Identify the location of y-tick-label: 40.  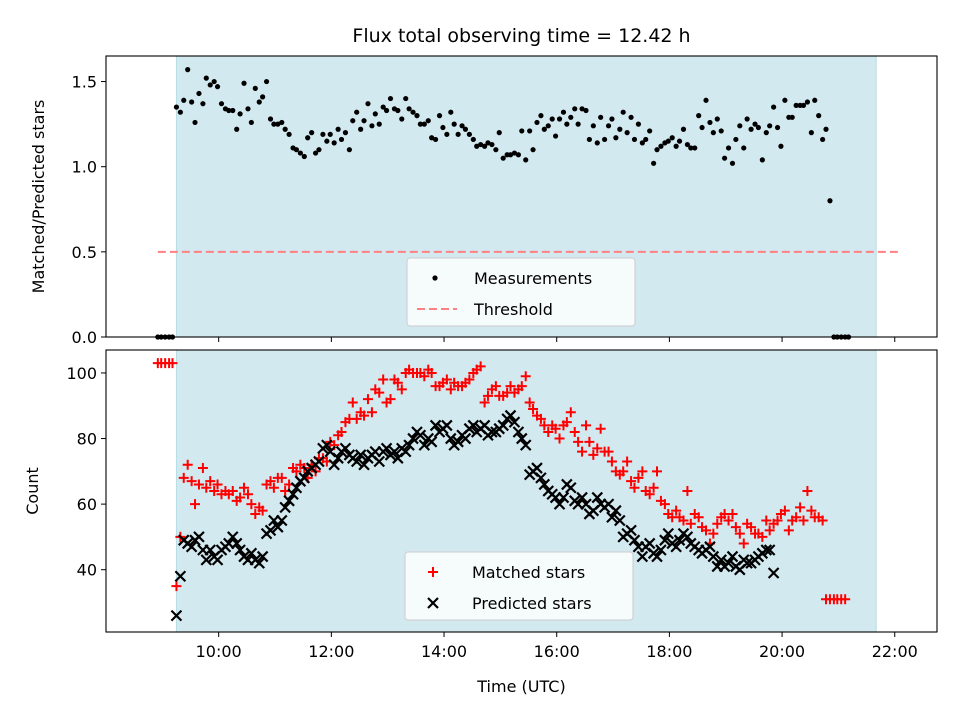
(87, 570).